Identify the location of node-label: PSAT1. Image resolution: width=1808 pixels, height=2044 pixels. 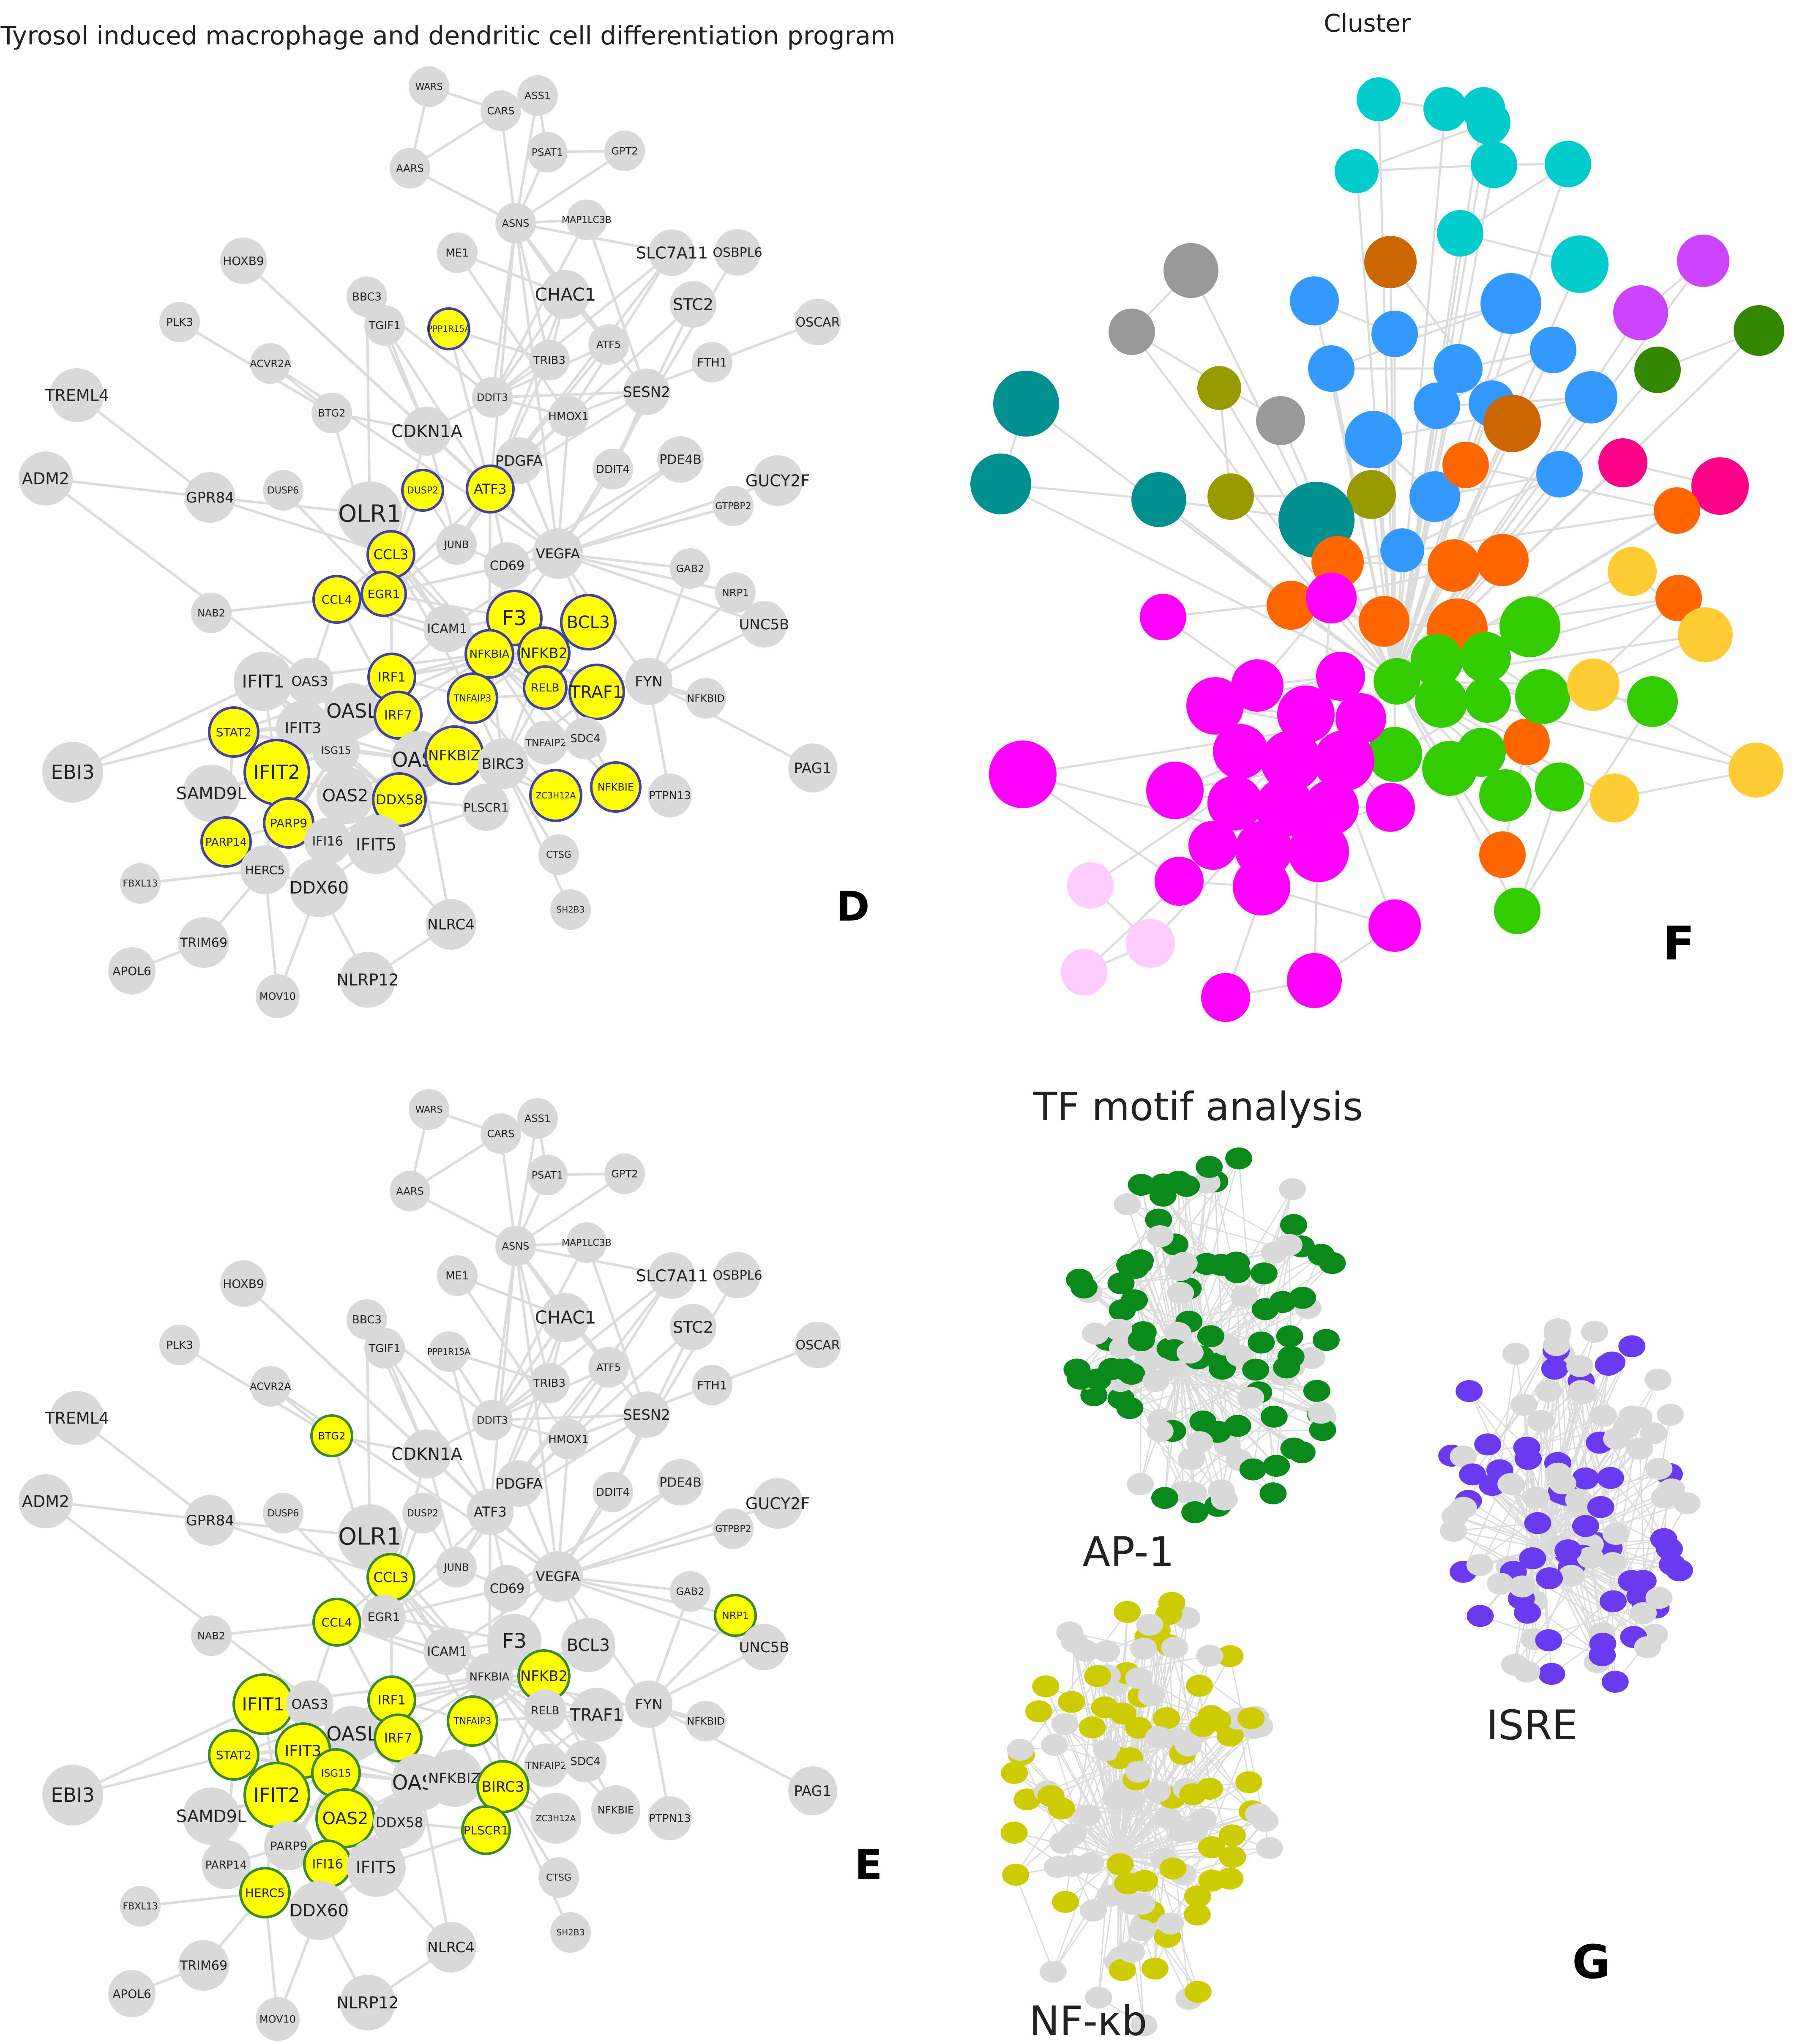
(548, 152).